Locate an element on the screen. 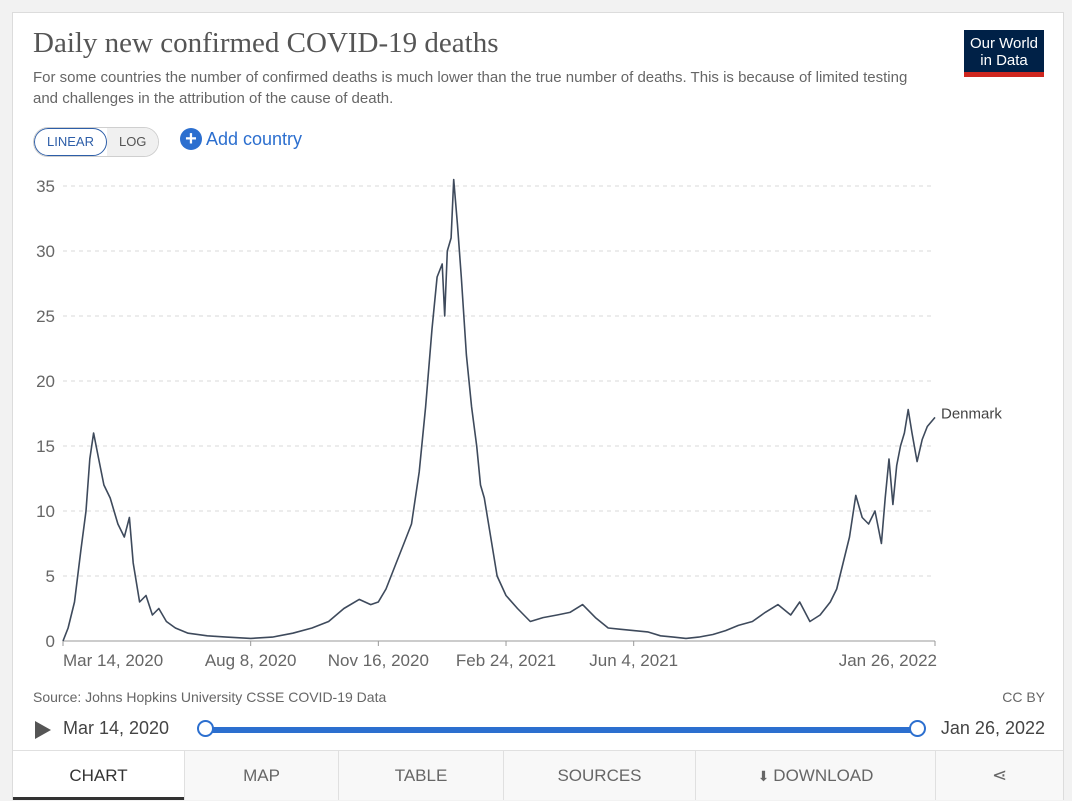 The width and height of the screenshot is (1072, 801). y-tick-label: 35 is located at coordinates (45, 186).